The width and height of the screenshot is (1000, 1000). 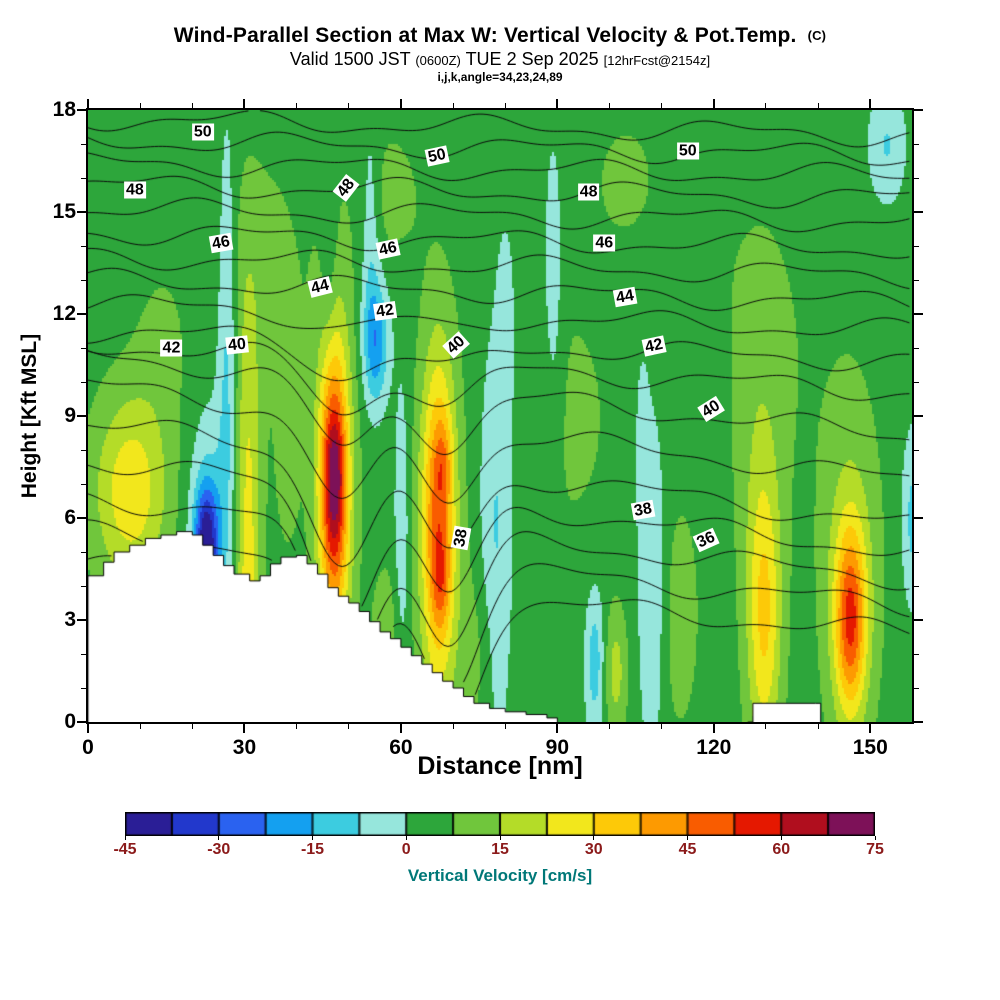 I want to click on x-axis-title: Distance [nm], so click(x=500, y=766).